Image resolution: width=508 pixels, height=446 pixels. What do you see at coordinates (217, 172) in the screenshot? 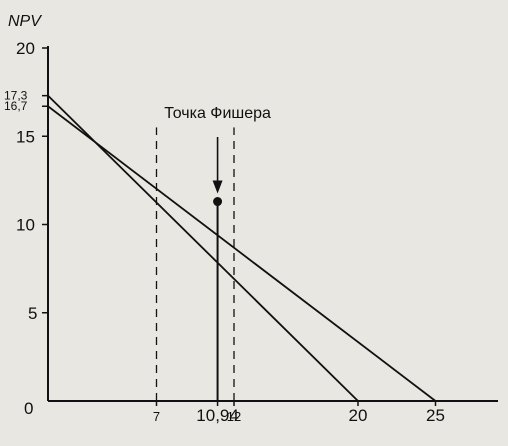
I see `fisher-marker` at bounding box center [217, 172].